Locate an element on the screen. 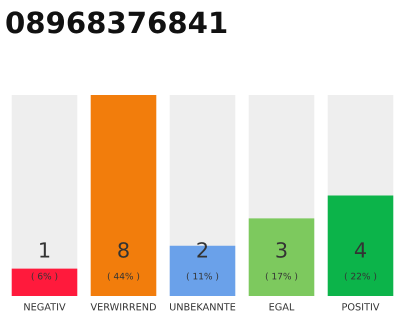 This screenshot has height=320, width=410. data-label: 8 ( 44% ) is located at coordinates (124, 261).